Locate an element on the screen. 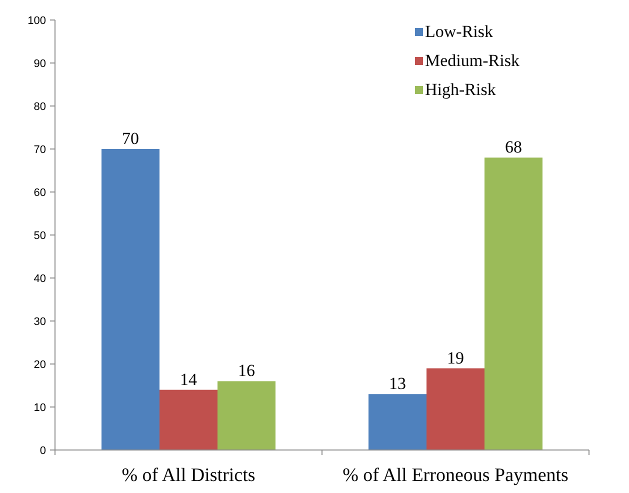 This screenshot has height=493, width=629. x-tick-label: % of All Erroneous Payments is located at coordinates (455, 475).